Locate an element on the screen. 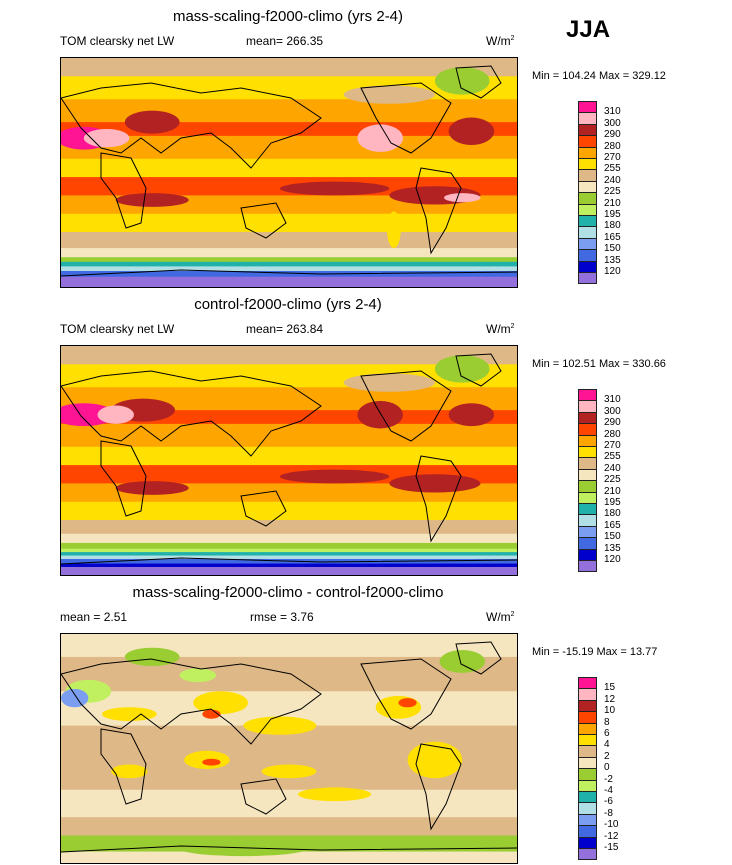  panel-center-label: mean= 266.35 is located at coordinates (285, 41).